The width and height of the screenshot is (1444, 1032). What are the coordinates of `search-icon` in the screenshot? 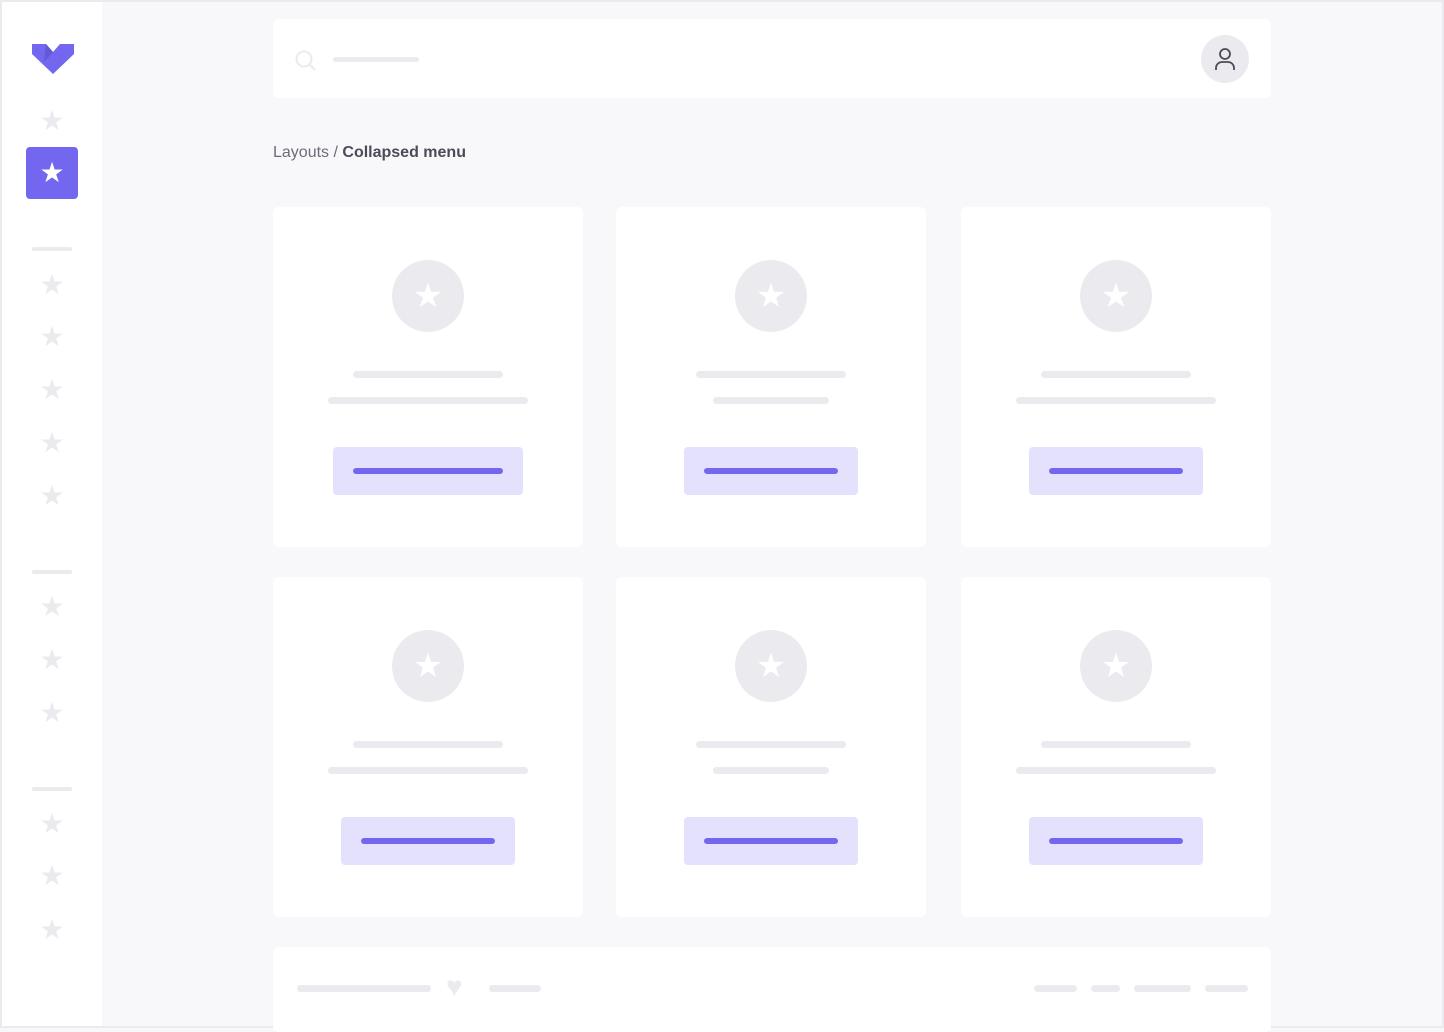 It's located at (306, 61).